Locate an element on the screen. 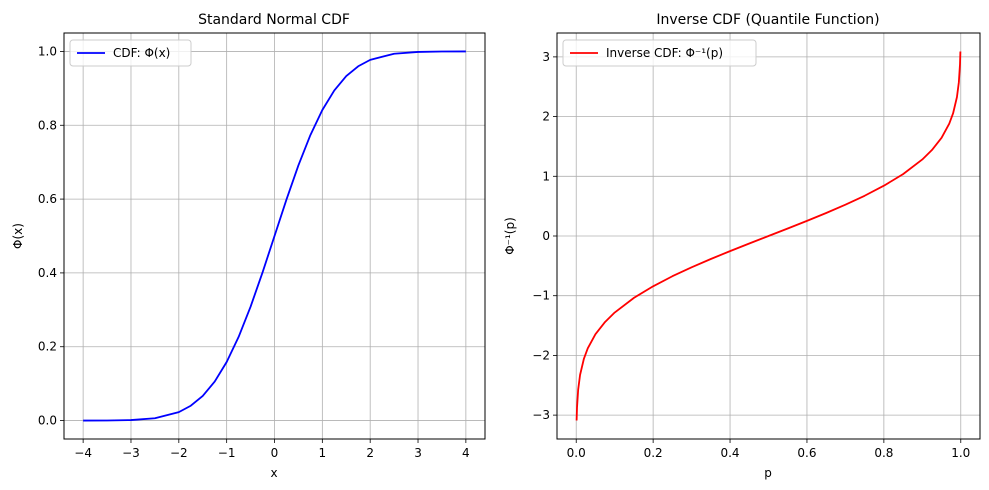  inverse-cdf-xtick-label: 0.2 is located at coordinates (653, 453).